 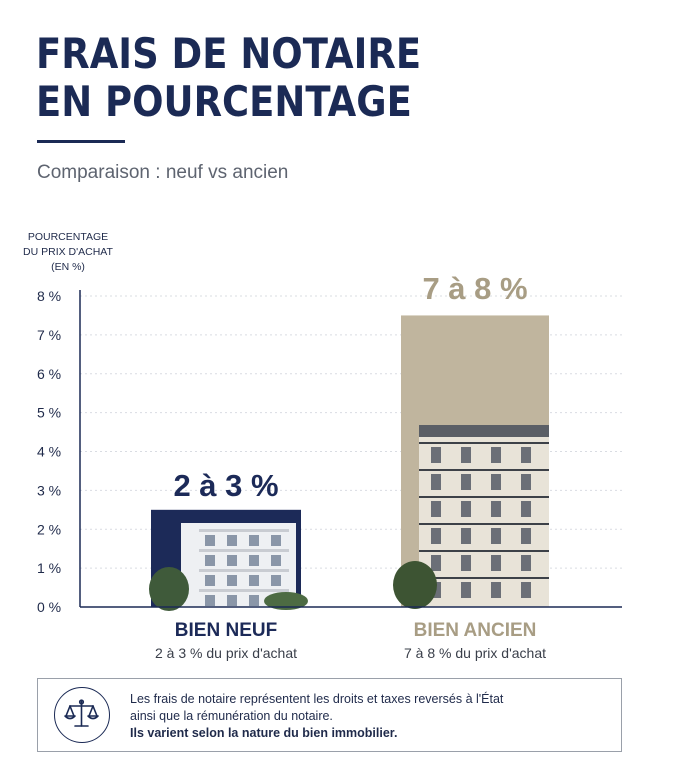 I want to click on y-axis-label-line: POURCENTAGE, so click(x=68, y=237).